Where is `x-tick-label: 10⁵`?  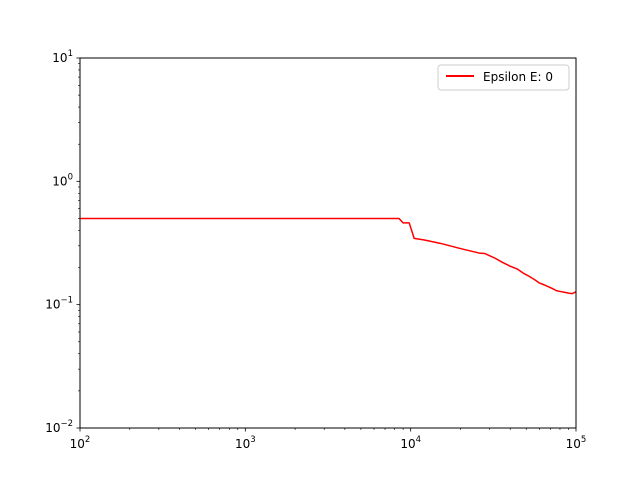 x-tick-label: 10⁵ is located at coordinates (576, 443).